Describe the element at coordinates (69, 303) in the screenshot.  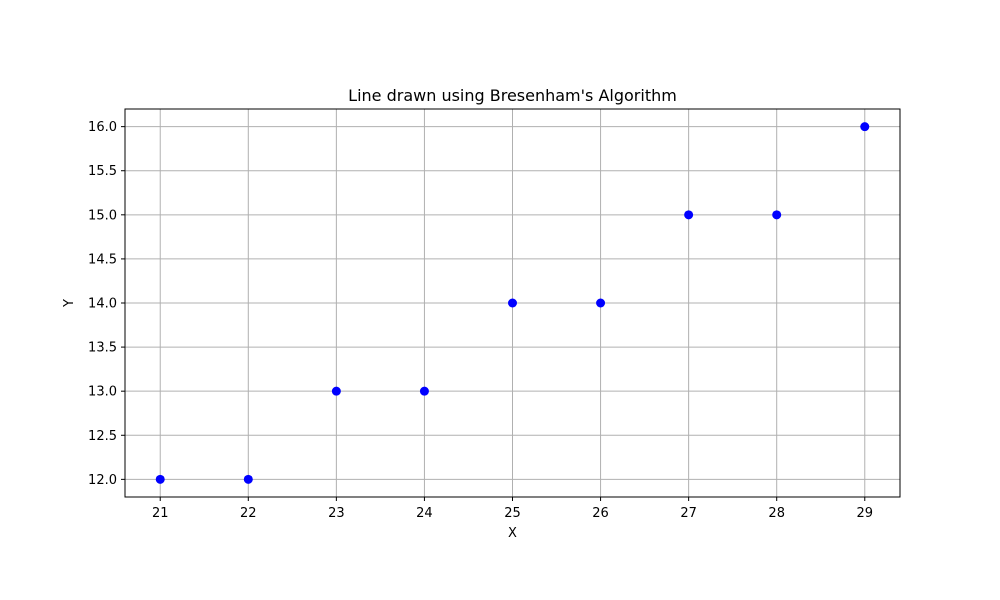
I see `y-axis-label: Y` at that location.